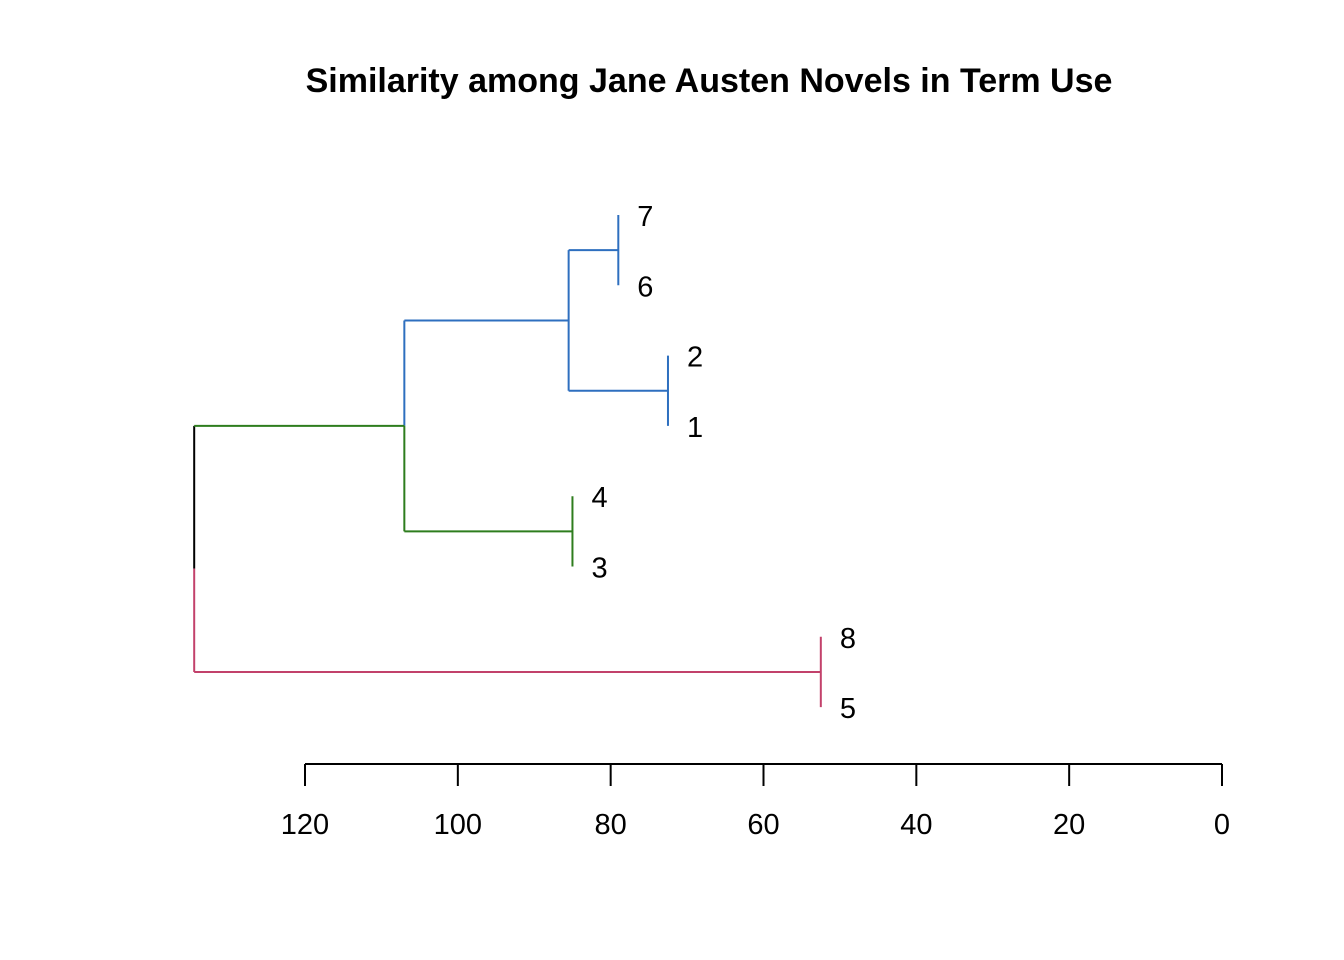 This screenshot has height=960, width=1344. Describe the element at coordinates (848, 639) in the screenshot. I see `leaf-label-8: 8` at that location.